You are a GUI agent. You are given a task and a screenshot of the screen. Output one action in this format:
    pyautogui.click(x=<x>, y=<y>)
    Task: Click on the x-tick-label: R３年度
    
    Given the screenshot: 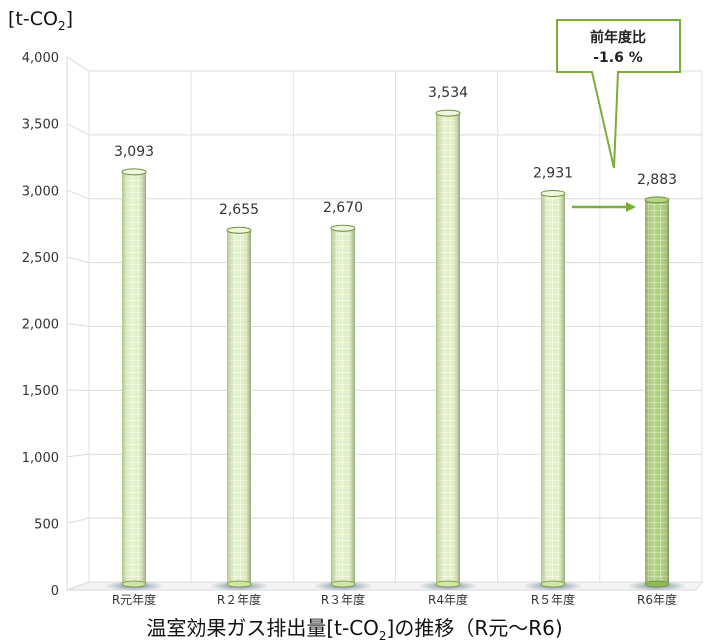 What is the action you would take?
    pyautogui.click(x=343, y=599)
    